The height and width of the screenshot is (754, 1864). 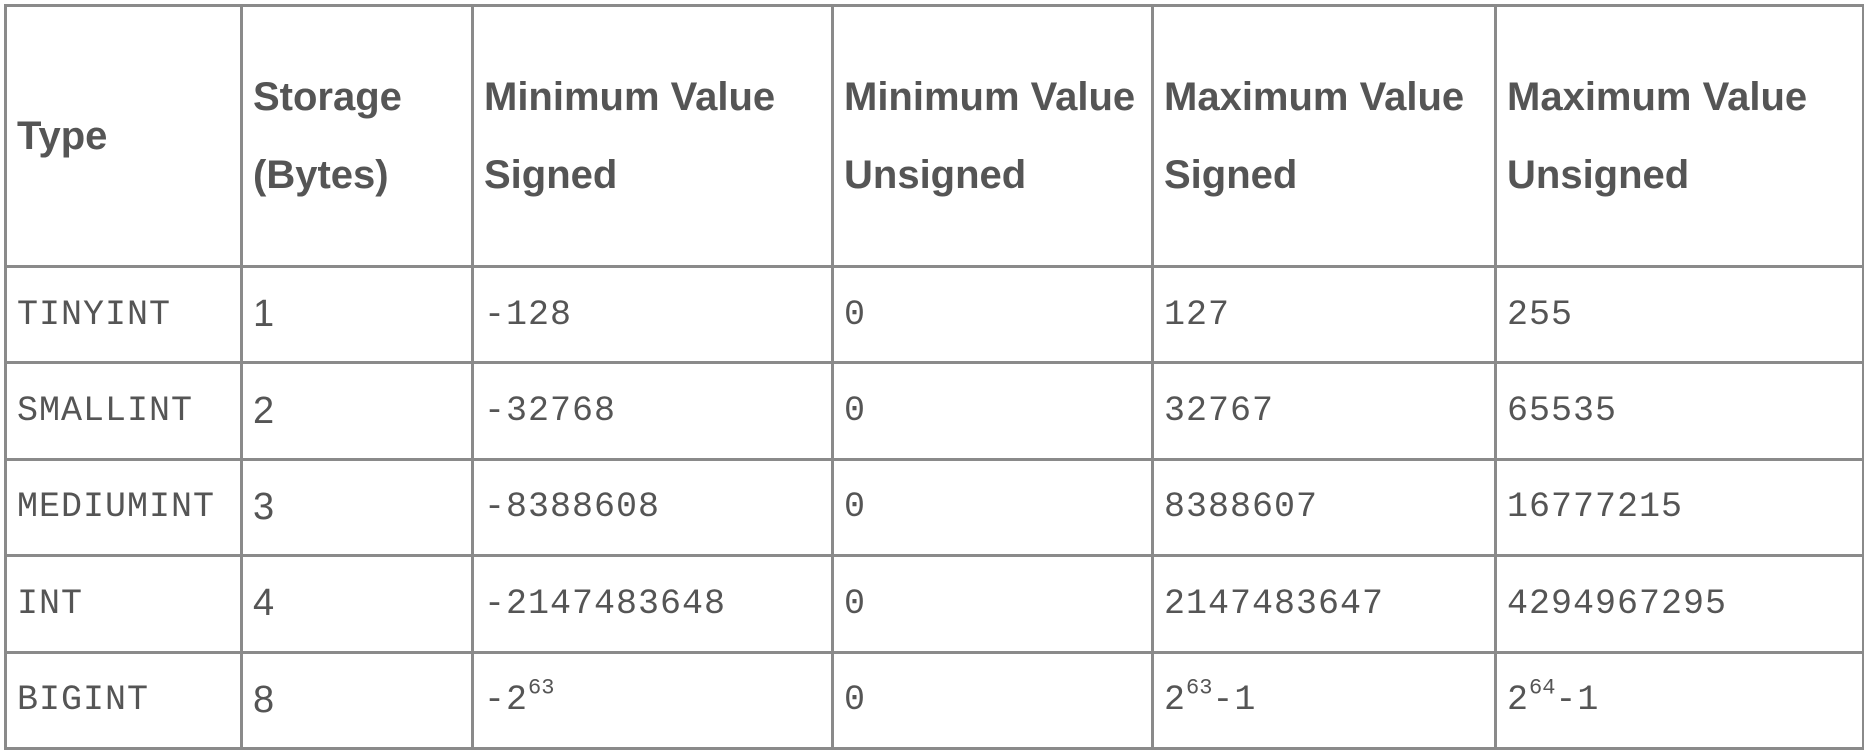 I want to click on cell-storage: 4, so click(x=357, y=604).